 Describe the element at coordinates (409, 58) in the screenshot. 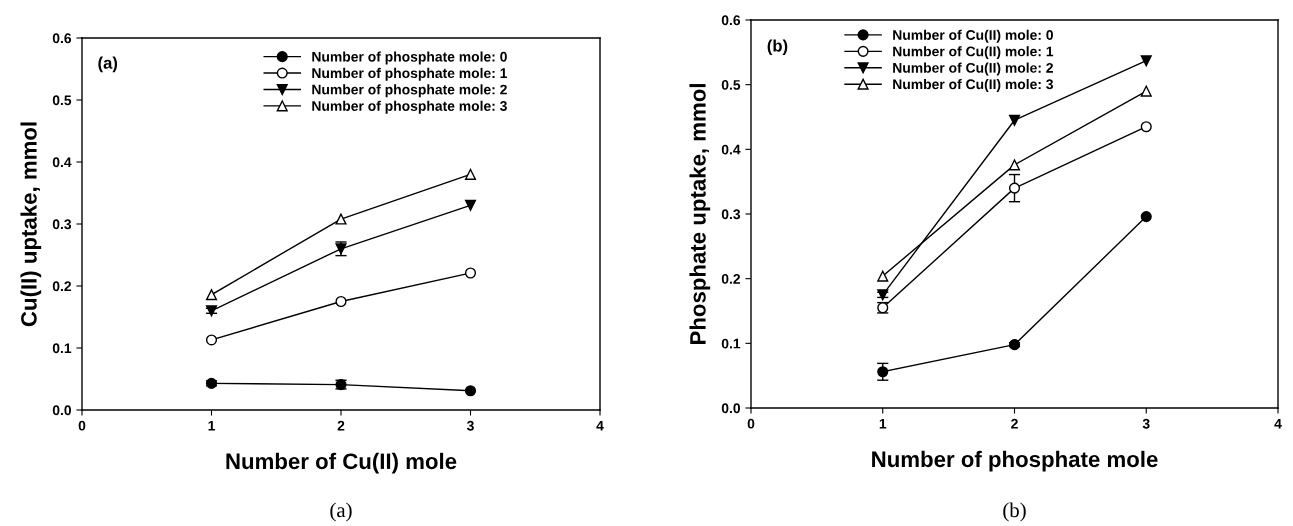

I see `legend-label: Number of phosphate mole: 0` at that location.